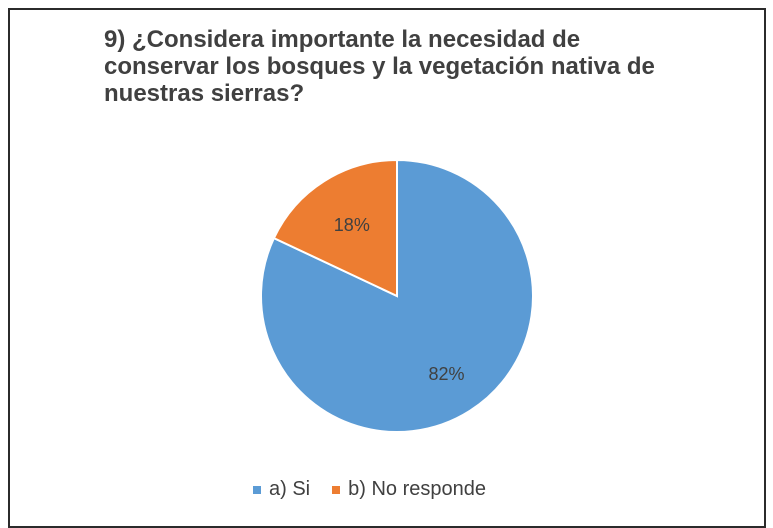  What do you see at coordinates (417, 489) in the screenshot?
I see `legend-label-no-responde: b) No responde` at bounding box center [417, 489].